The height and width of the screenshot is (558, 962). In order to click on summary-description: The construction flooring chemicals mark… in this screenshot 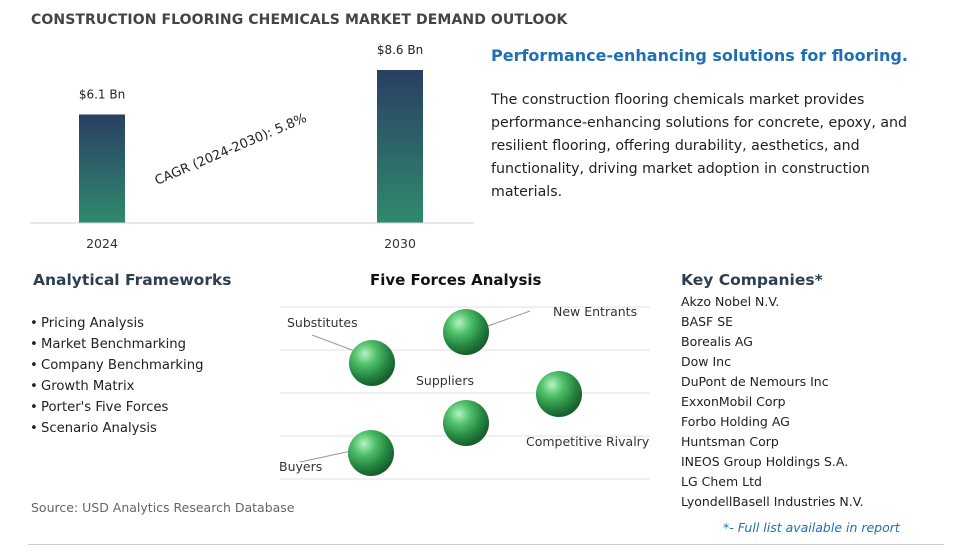, I will do `click(699, 146)`.